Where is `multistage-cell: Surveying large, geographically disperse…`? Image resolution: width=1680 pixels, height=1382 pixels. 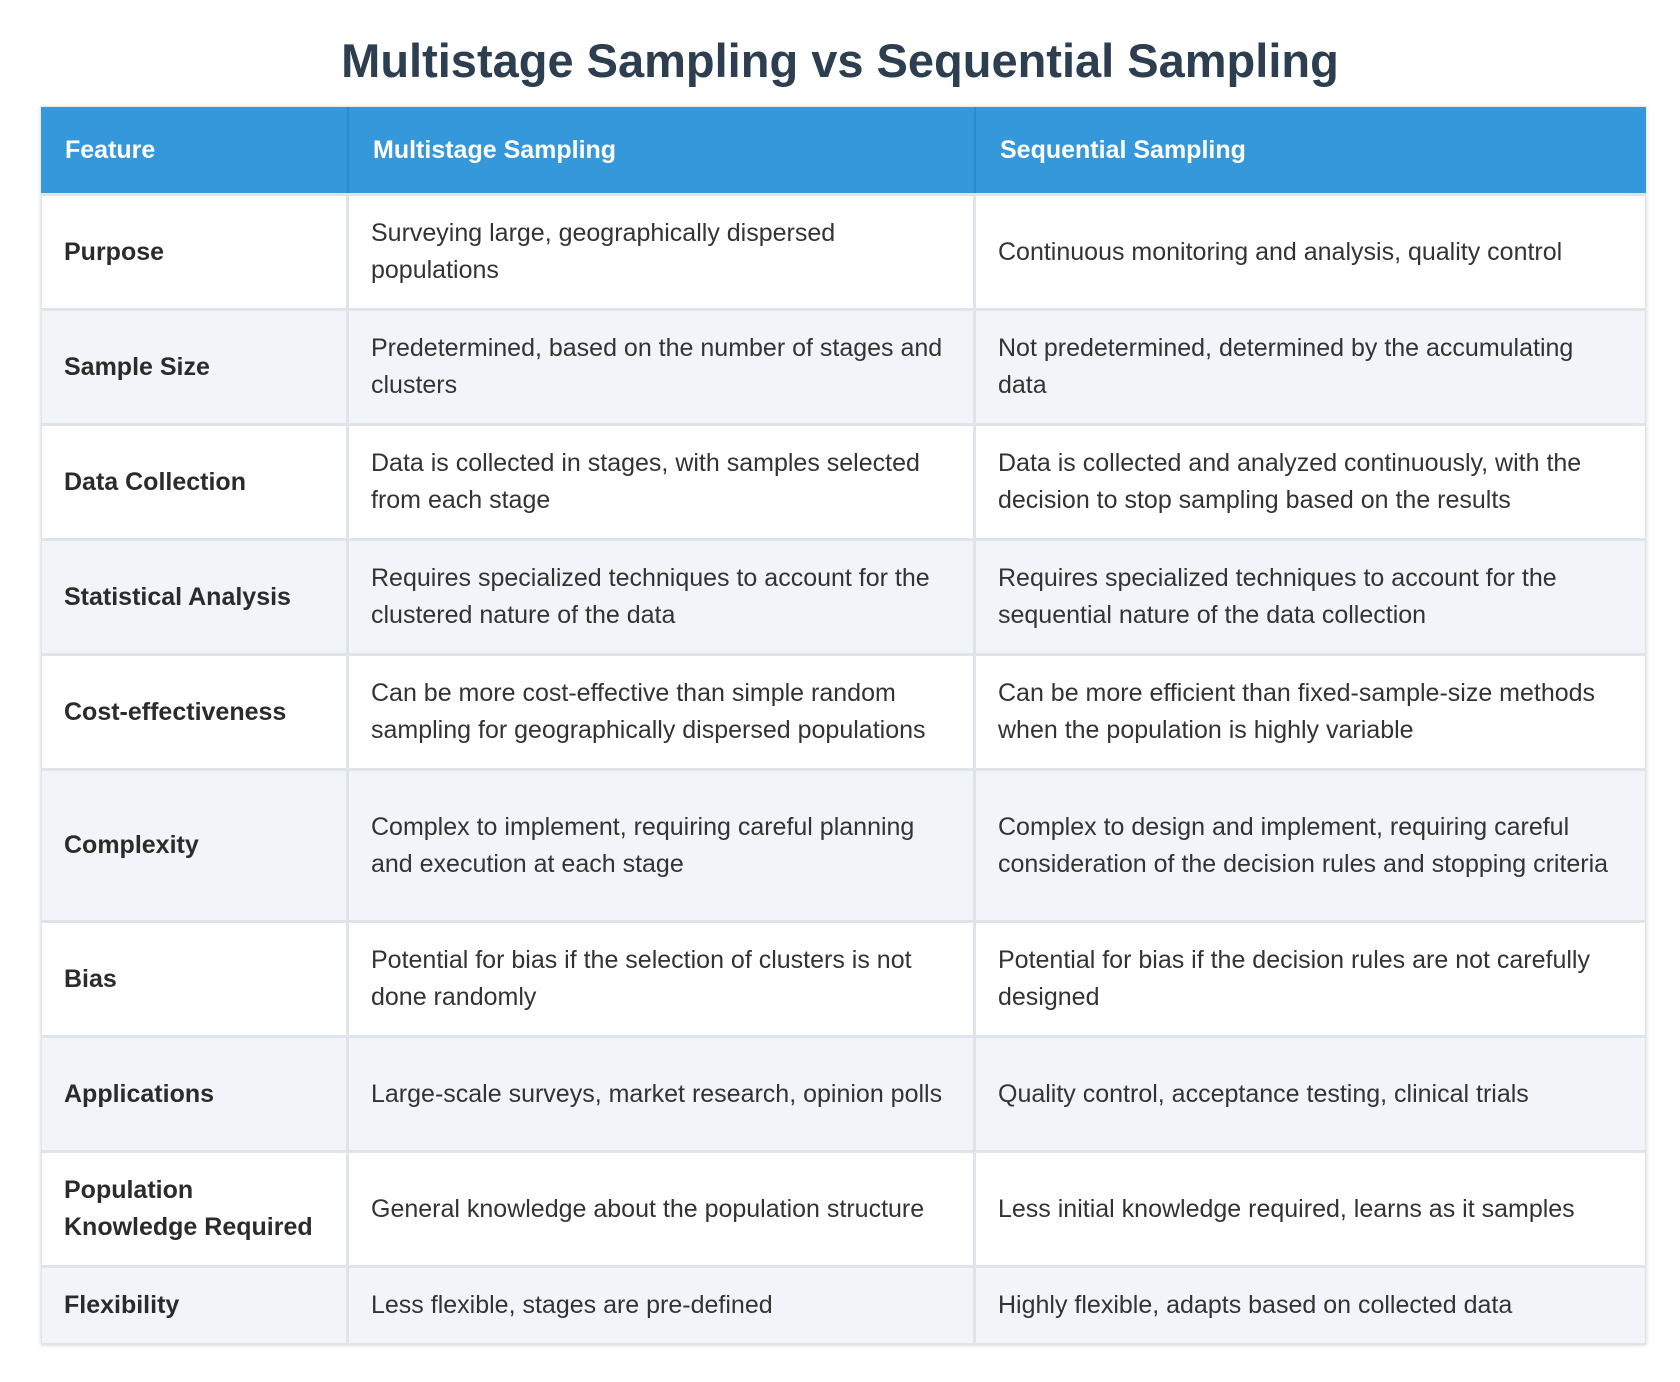 multistage-cell: Surveying large, geographically disperse… is located at coordinates (662, 250).